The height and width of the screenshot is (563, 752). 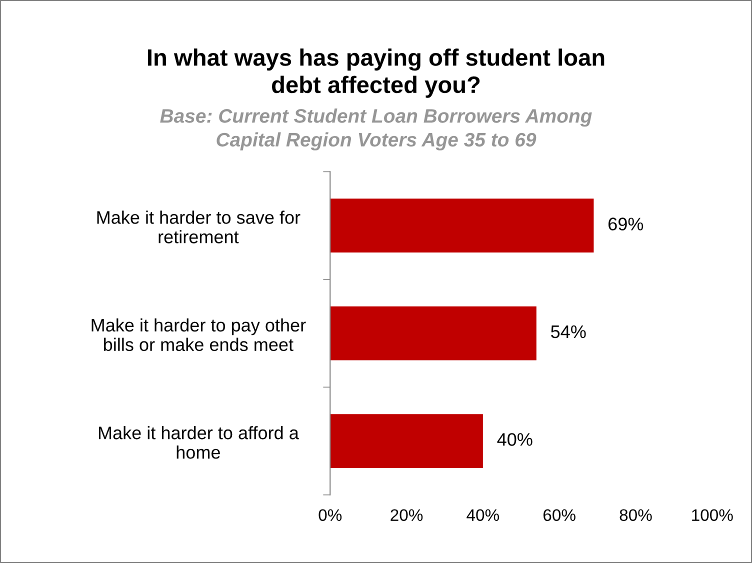 What do you see at coordinates (560, 515) in the screenshot?
I see `x-tick-label: 60%` at bounding box center [560, 515].